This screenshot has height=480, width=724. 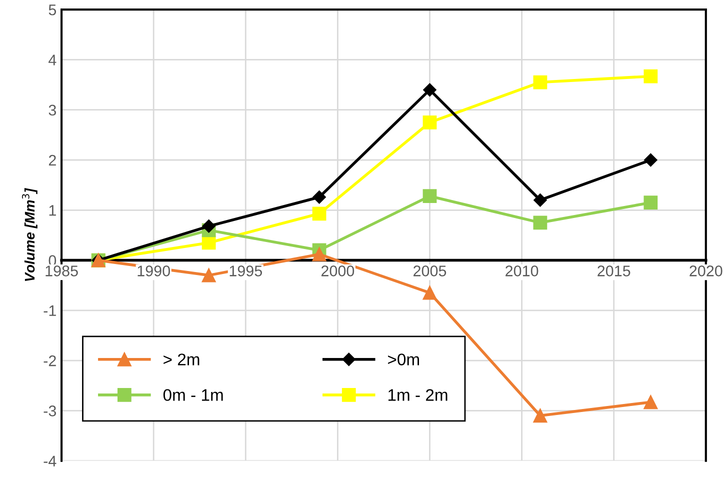 What do you see at coordinates (62, 271) in the screenshot?
I see `x-tick-label: 1985` at bounding box center [62, 271].